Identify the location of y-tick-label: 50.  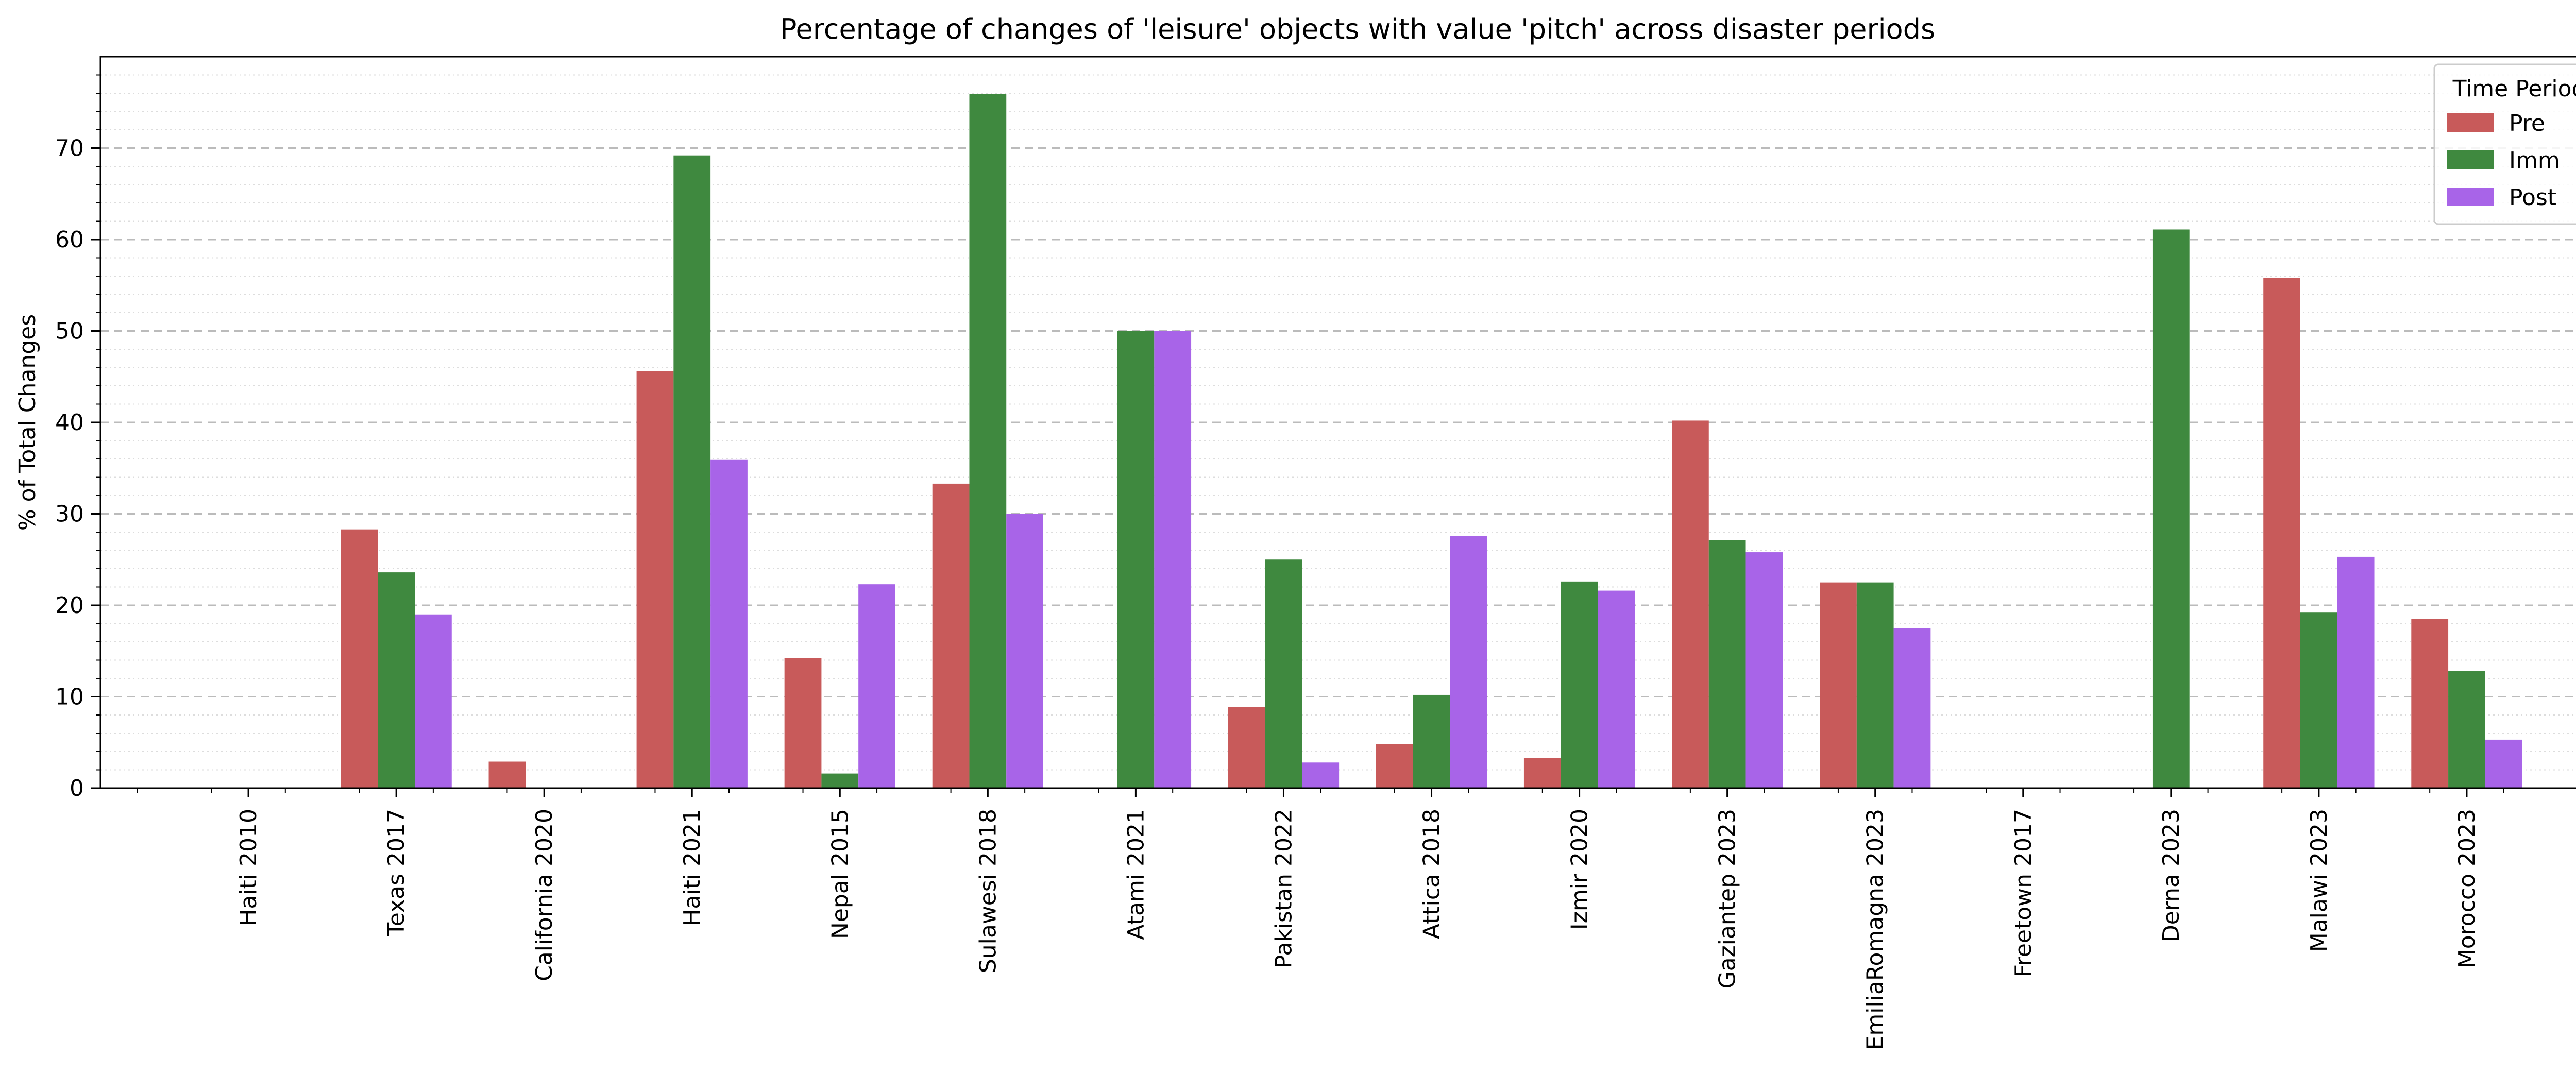
(69, 332).